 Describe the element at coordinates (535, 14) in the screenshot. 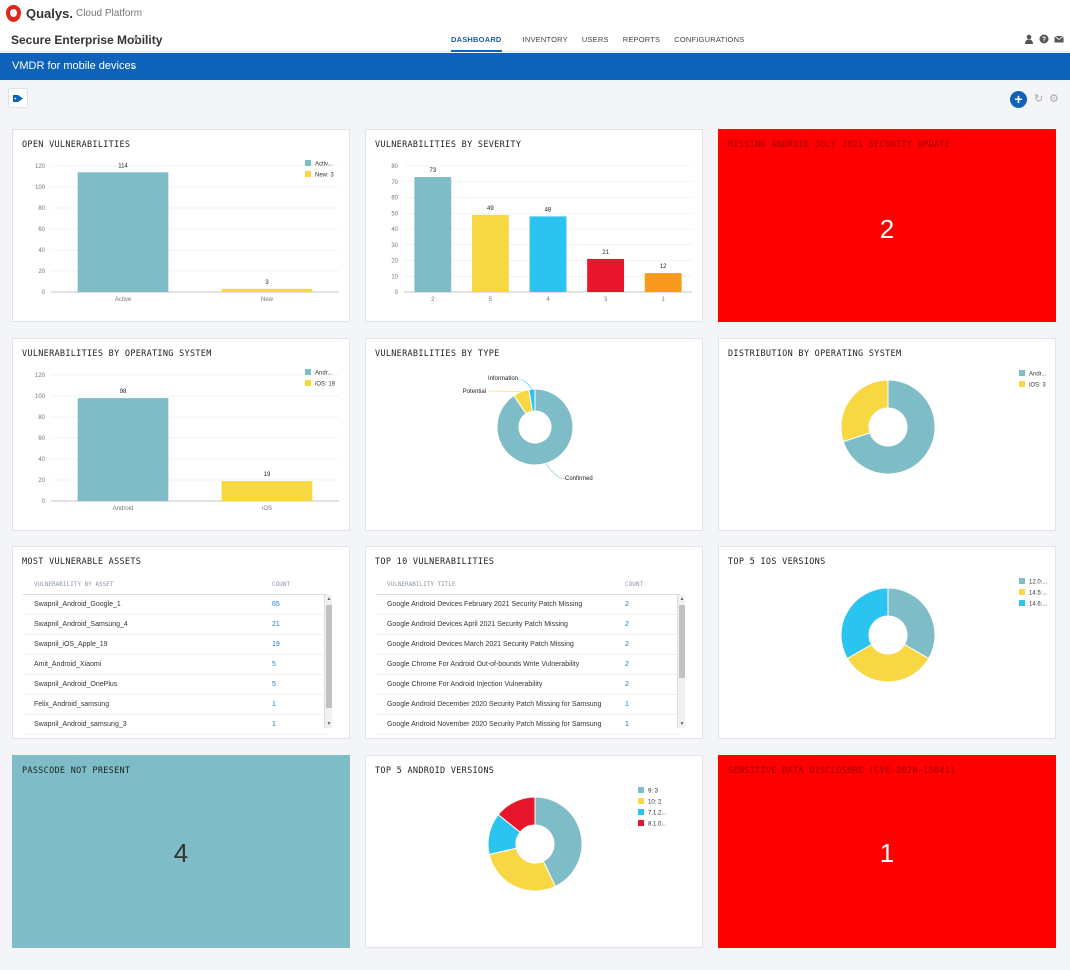

I see `top-bar: Qualys. Cloud Platform` at that location.